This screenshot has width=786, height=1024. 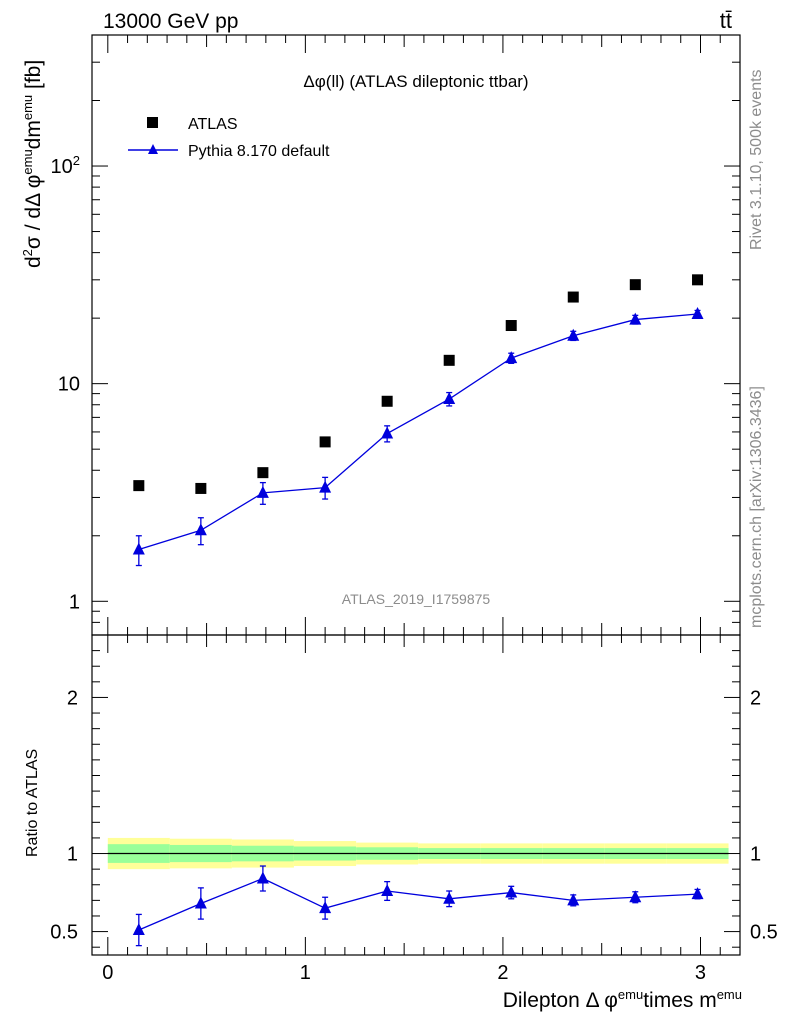 I want to click on ratio-mc-line, so click(x=418, y=904).